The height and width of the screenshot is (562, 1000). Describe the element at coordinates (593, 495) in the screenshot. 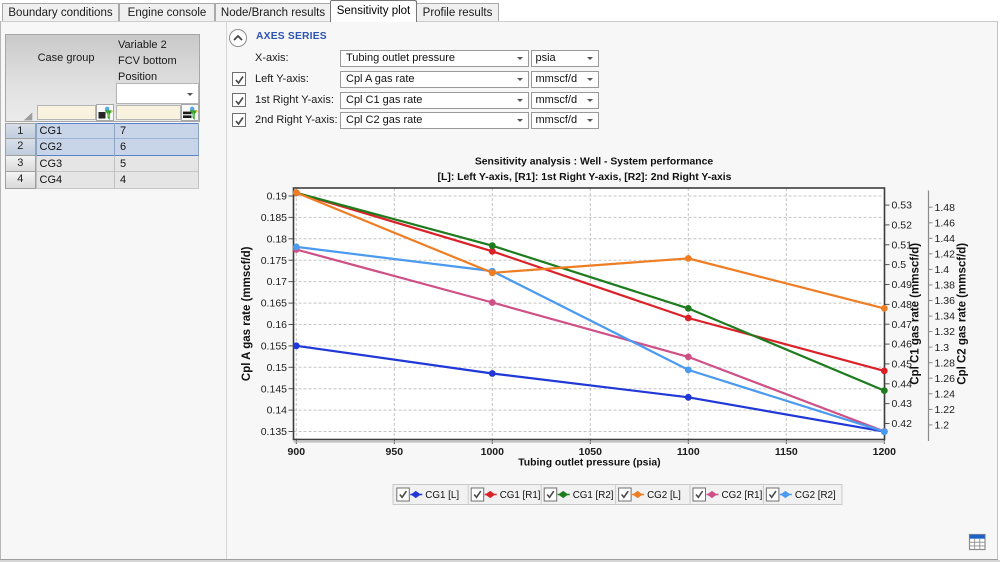

I see `svg-text: CG1 [R2]` at that location.